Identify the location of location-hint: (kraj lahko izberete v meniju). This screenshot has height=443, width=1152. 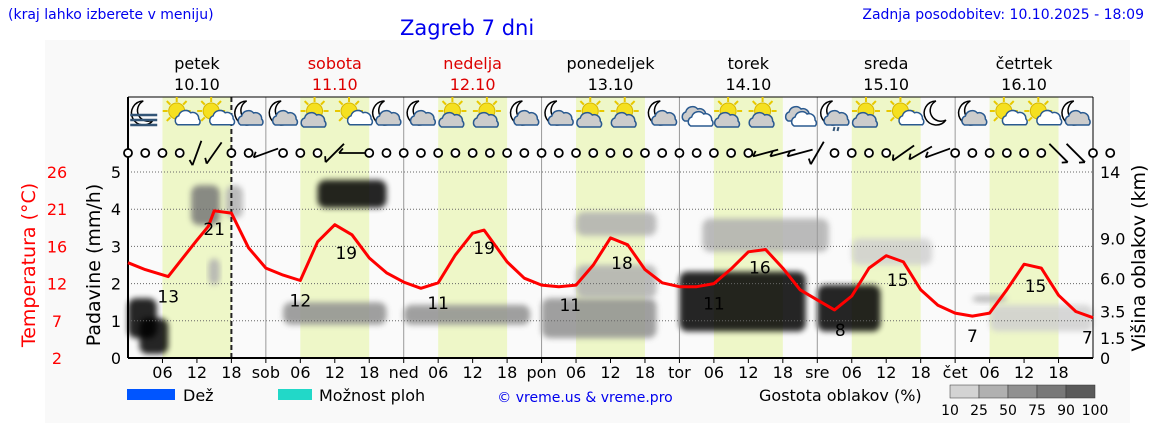
(111, 15).